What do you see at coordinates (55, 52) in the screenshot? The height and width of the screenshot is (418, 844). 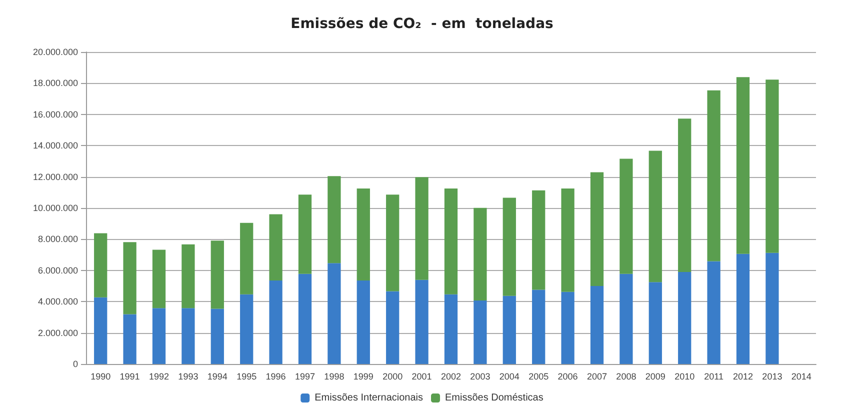 I see `y-tick-label: 20.000.000` at bounding box center [55, 52].